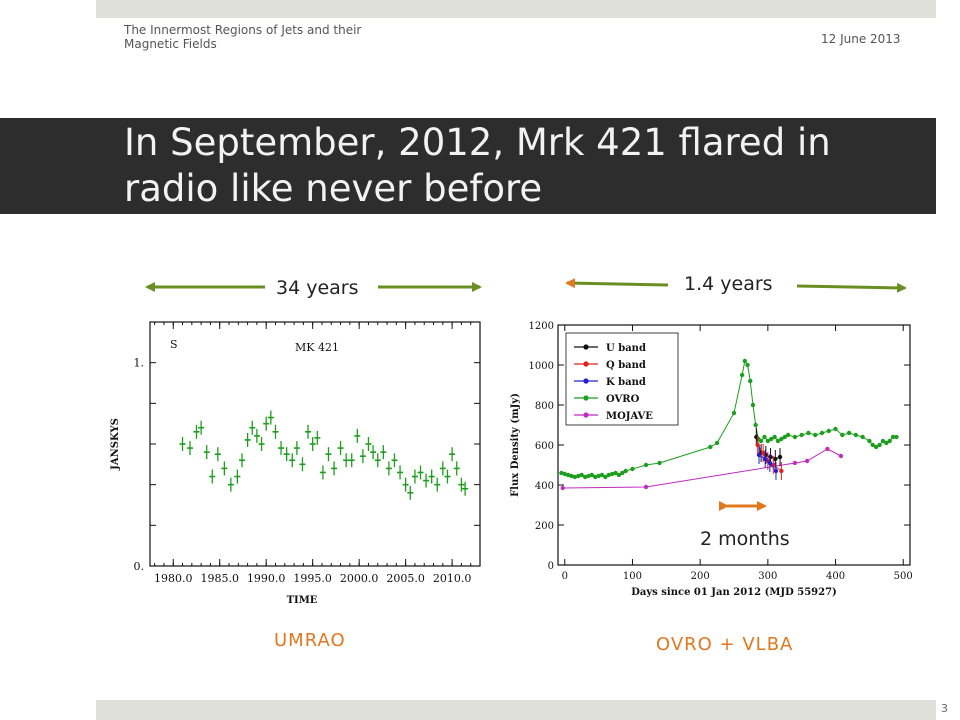 The width and height of the screenshot is (960, 720). What do you see at coordinates (565, 576) in the screenshot?
I see `right-x-tick-label: 0` at bounding box center [565, 576].